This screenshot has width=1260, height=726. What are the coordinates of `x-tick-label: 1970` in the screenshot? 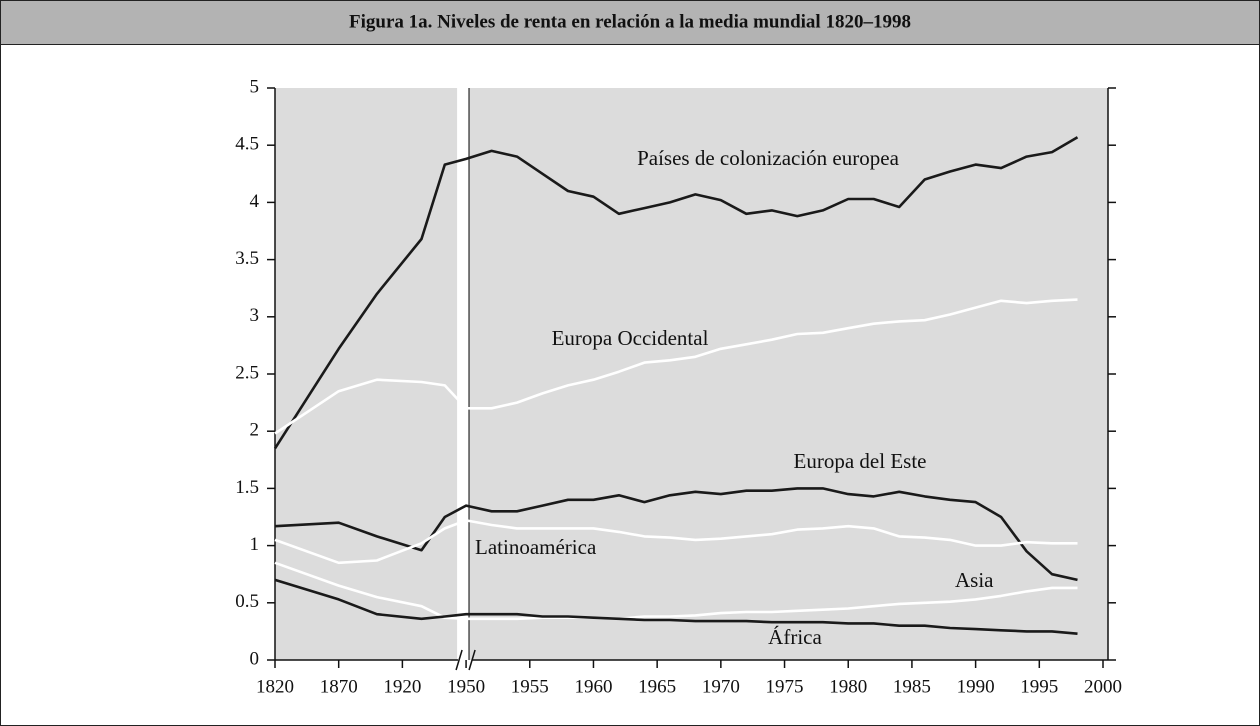 It's located at (721, 686).